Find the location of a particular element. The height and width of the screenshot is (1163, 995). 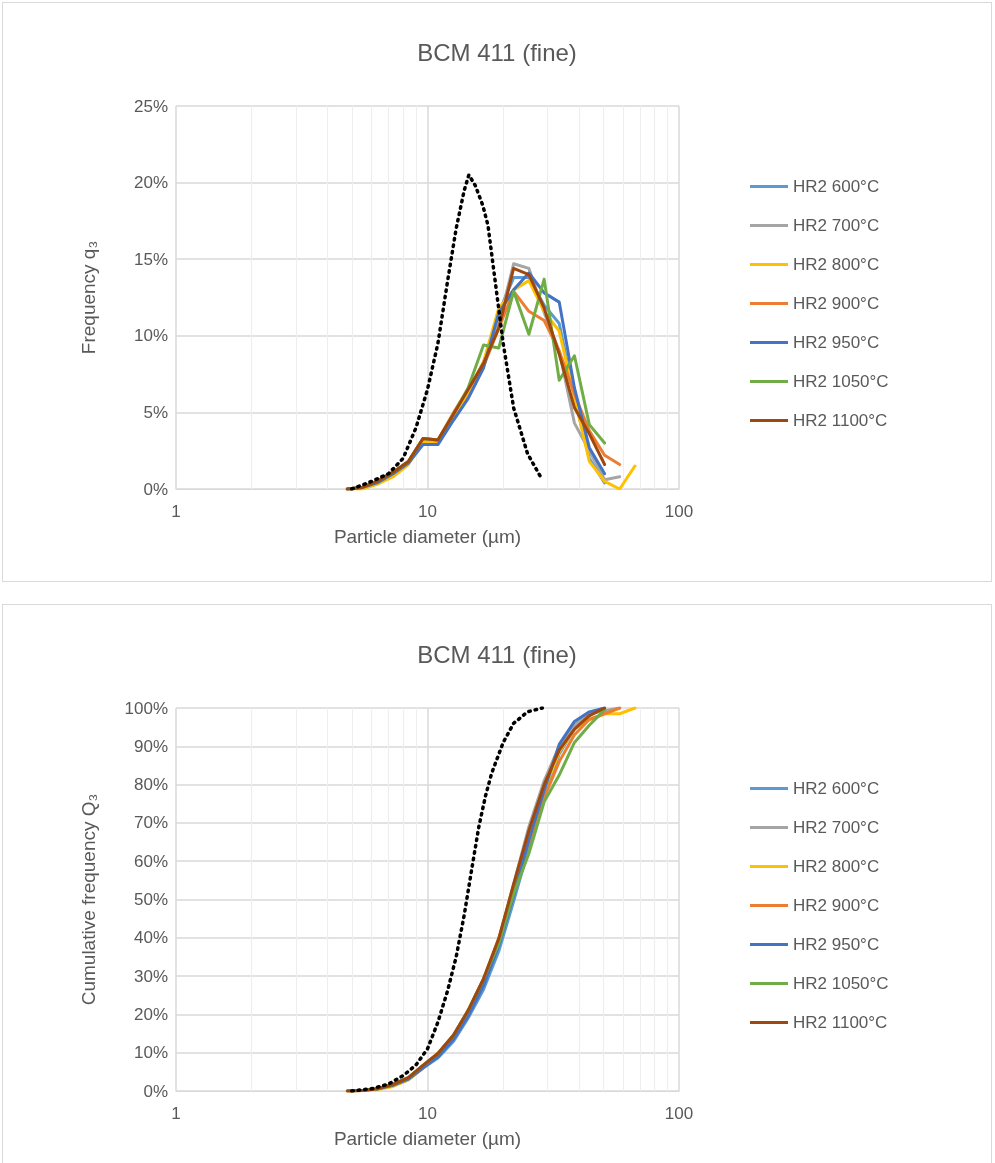

y-axis-title: Cumulative frequency Q₃ is located at coordinates (88, 899).